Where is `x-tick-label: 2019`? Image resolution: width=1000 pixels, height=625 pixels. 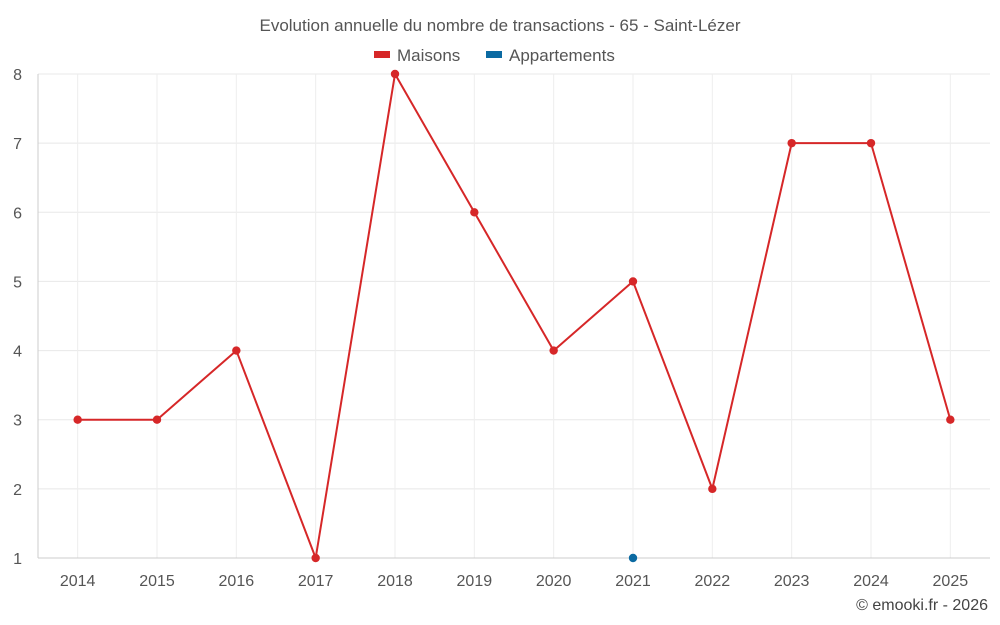
x-tick-label: 2019 is located at coordinates (475, 581).